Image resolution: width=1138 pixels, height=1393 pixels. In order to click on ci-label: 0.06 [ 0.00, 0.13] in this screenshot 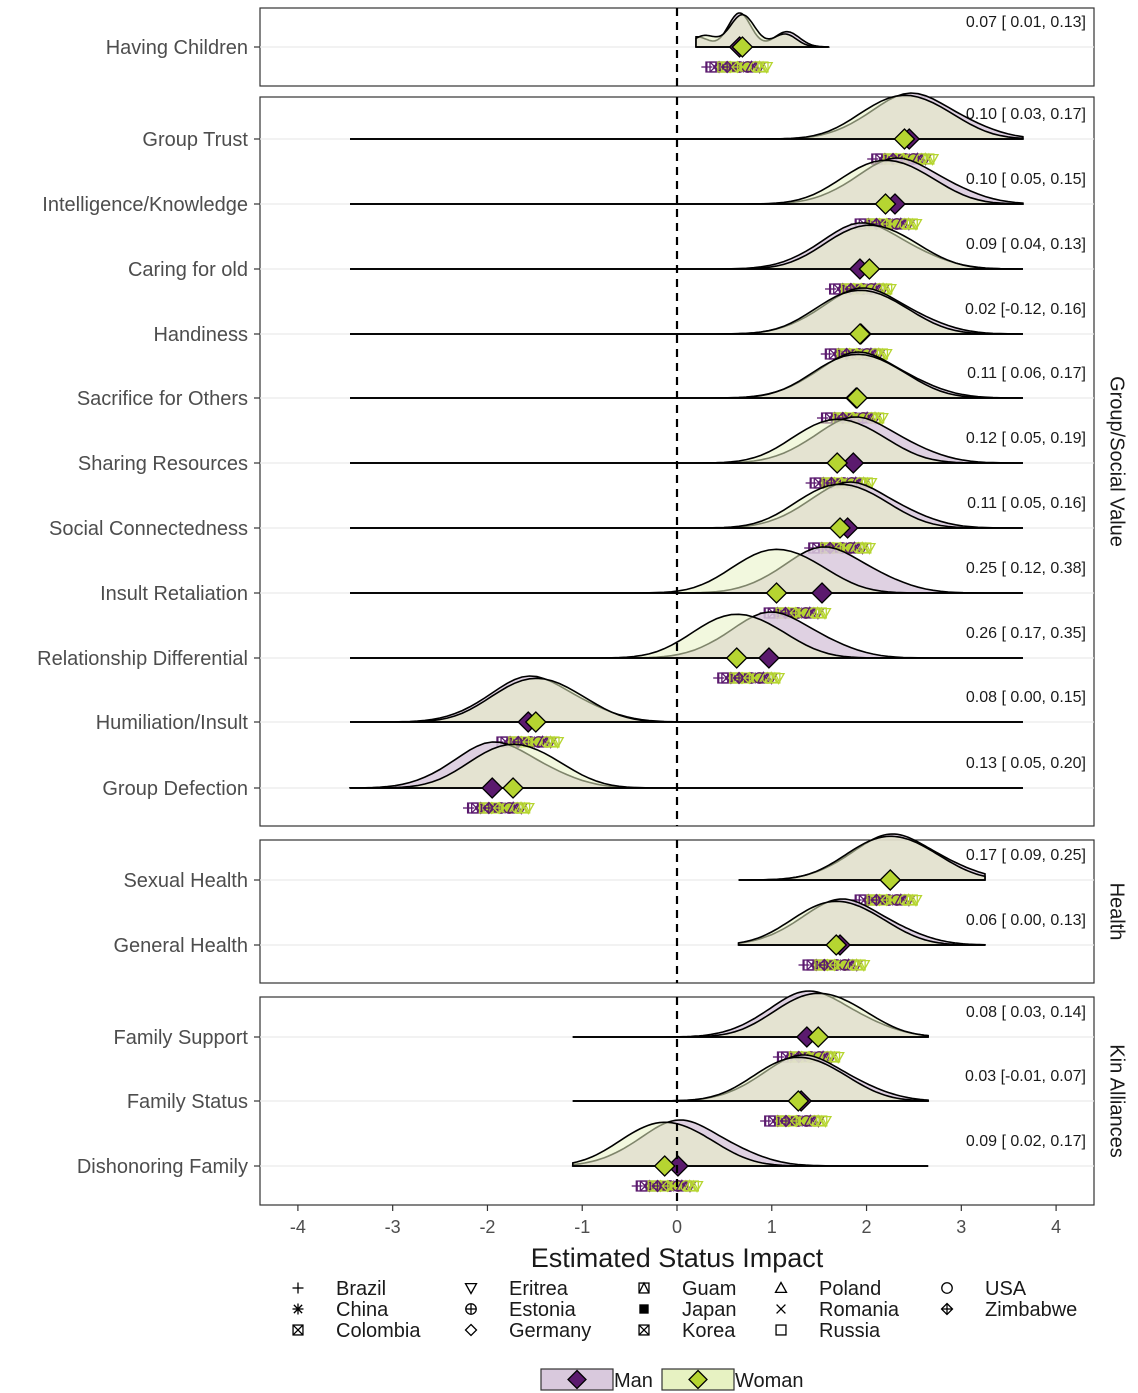, I will do `click(1026, 920)`.